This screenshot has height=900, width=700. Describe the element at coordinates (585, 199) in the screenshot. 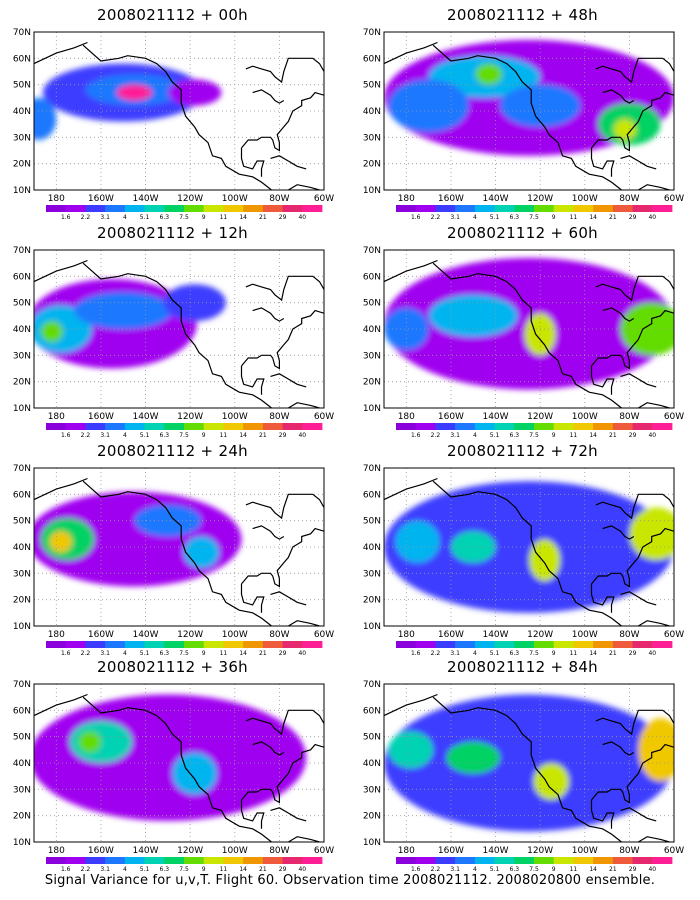

I see `lon-tick-label: 100W` at that location.